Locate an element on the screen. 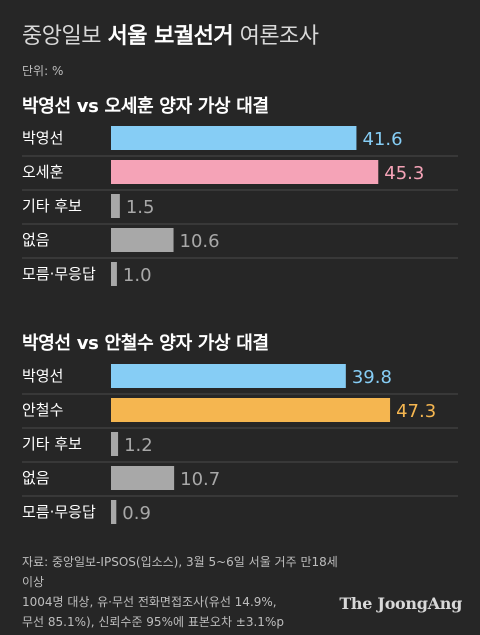  chart-2-title: 박영선 vs 안철수 양자 가상 대결 is located at coordinates (145, 343).